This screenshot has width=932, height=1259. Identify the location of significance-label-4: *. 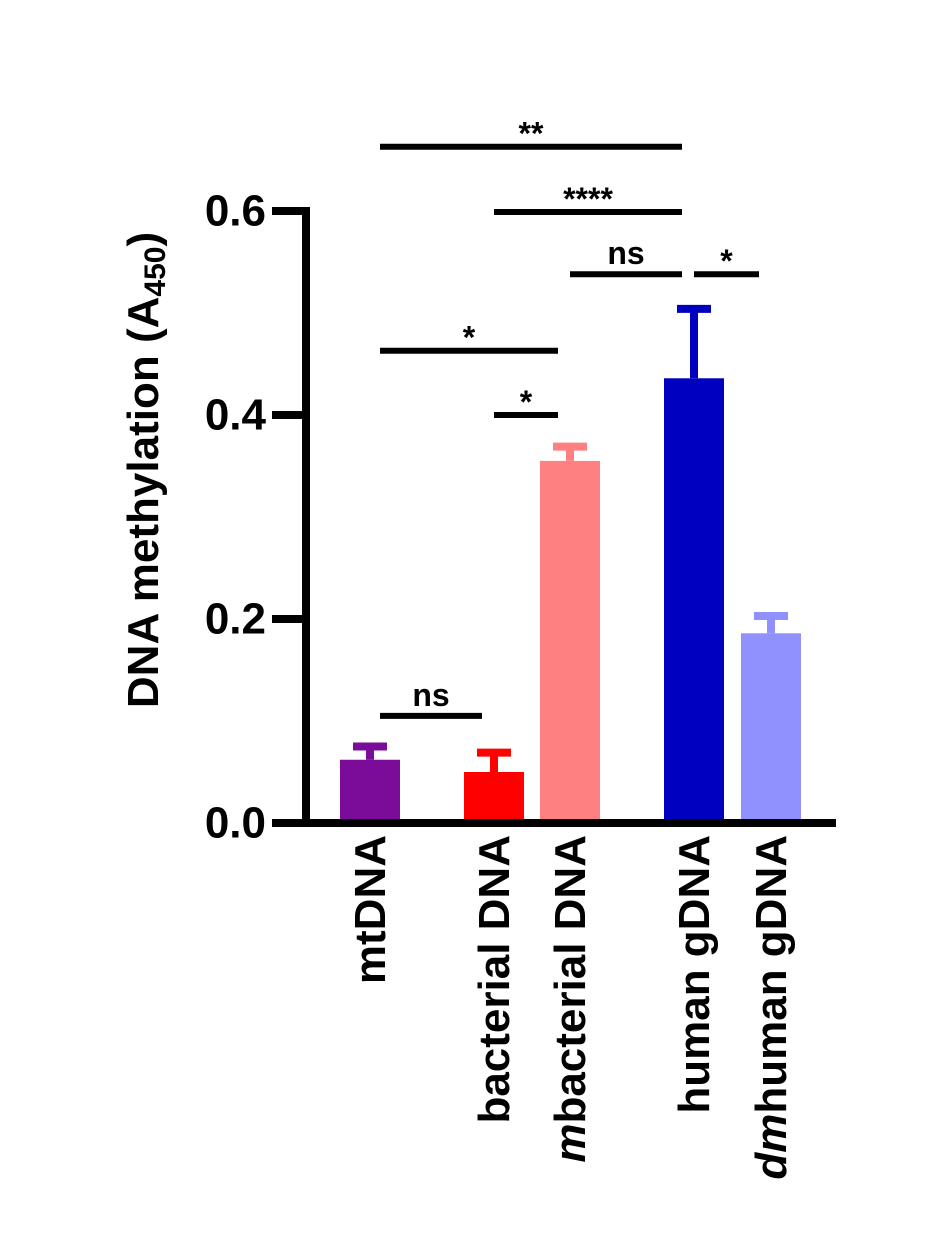
(469, 338).